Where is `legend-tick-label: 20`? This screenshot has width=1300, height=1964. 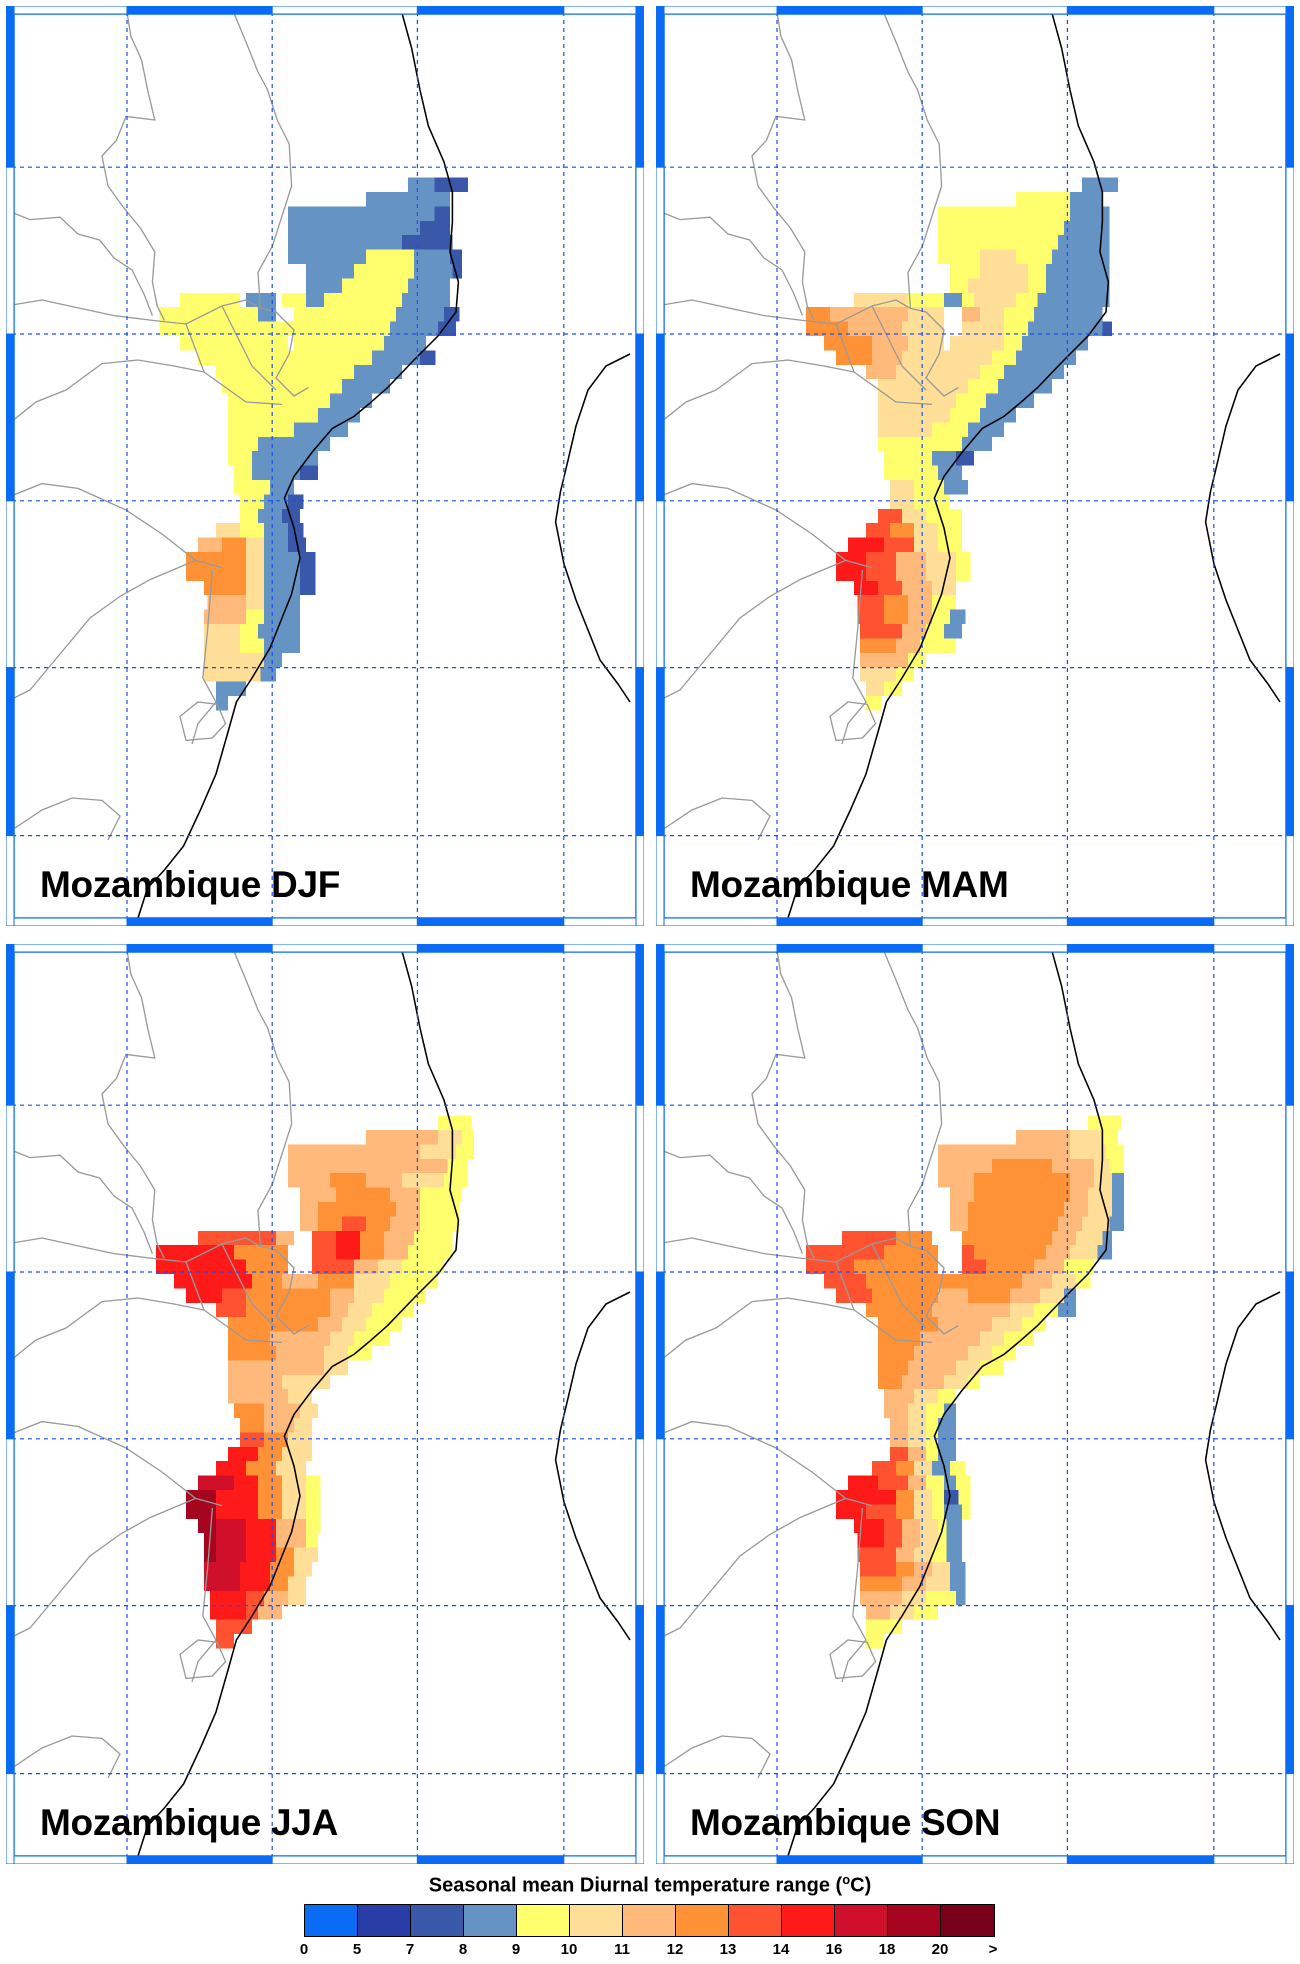 legend-tick-label: 20 is located at coordinates (940, 1949).